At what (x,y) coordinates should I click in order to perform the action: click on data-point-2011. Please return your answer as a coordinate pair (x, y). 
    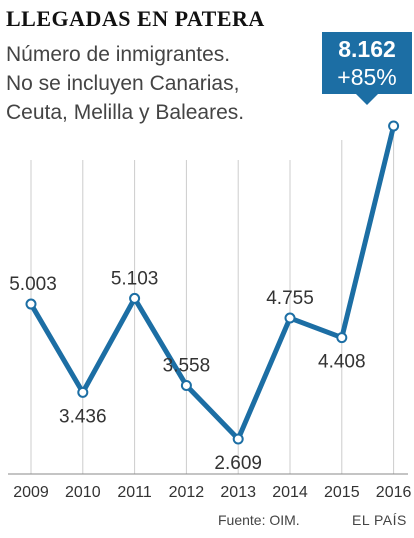
    Looking at the image, I should click on (135, 298).